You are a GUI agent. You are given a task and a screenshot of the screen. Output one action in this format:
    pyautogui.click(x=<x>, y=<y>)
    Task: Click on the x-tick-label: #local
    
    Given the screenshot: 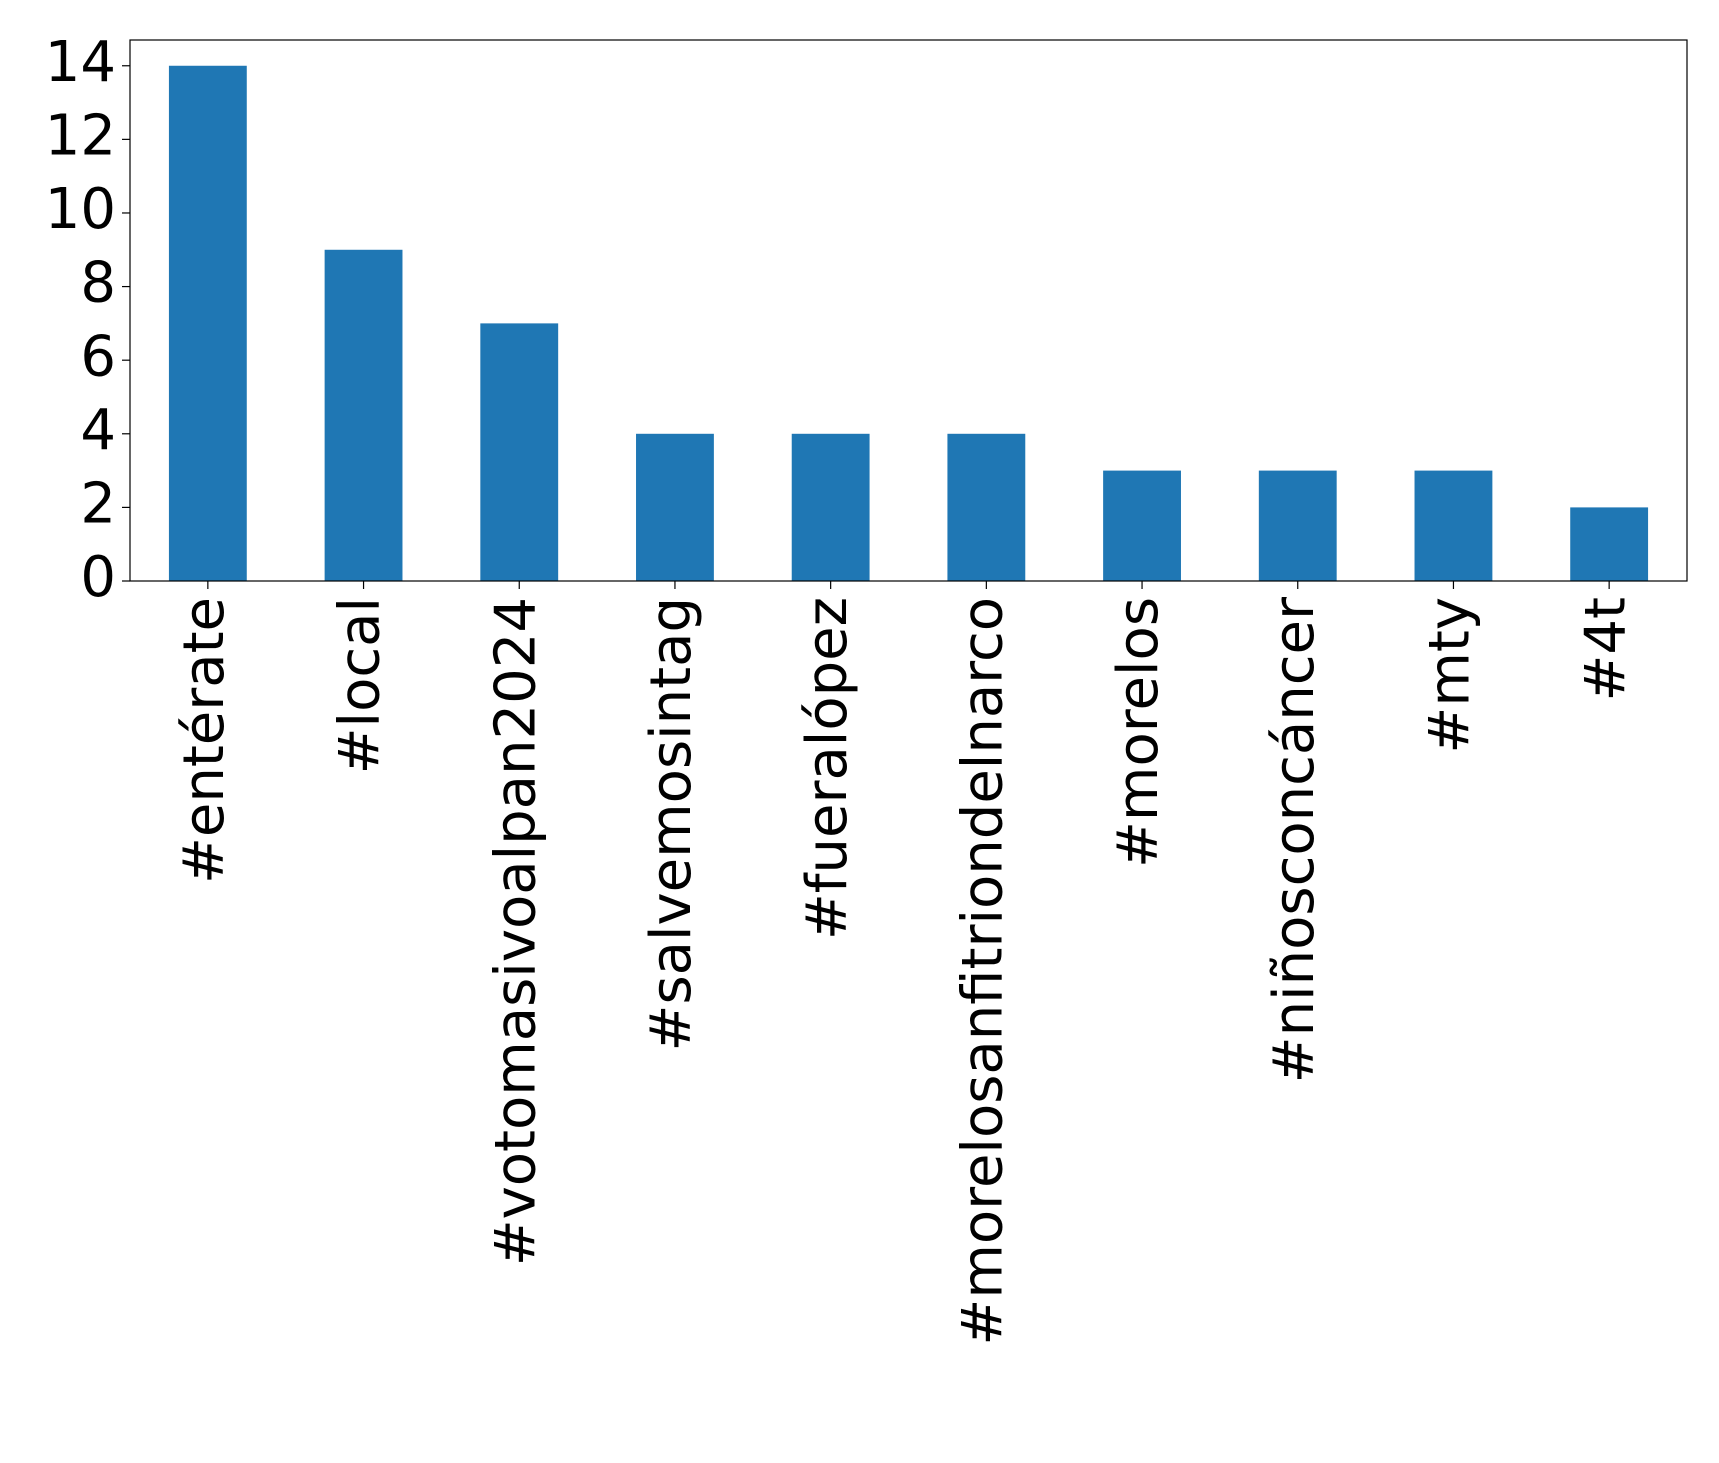 What is the action you would take?
    pyautogui.click(x=360, y=685)
    